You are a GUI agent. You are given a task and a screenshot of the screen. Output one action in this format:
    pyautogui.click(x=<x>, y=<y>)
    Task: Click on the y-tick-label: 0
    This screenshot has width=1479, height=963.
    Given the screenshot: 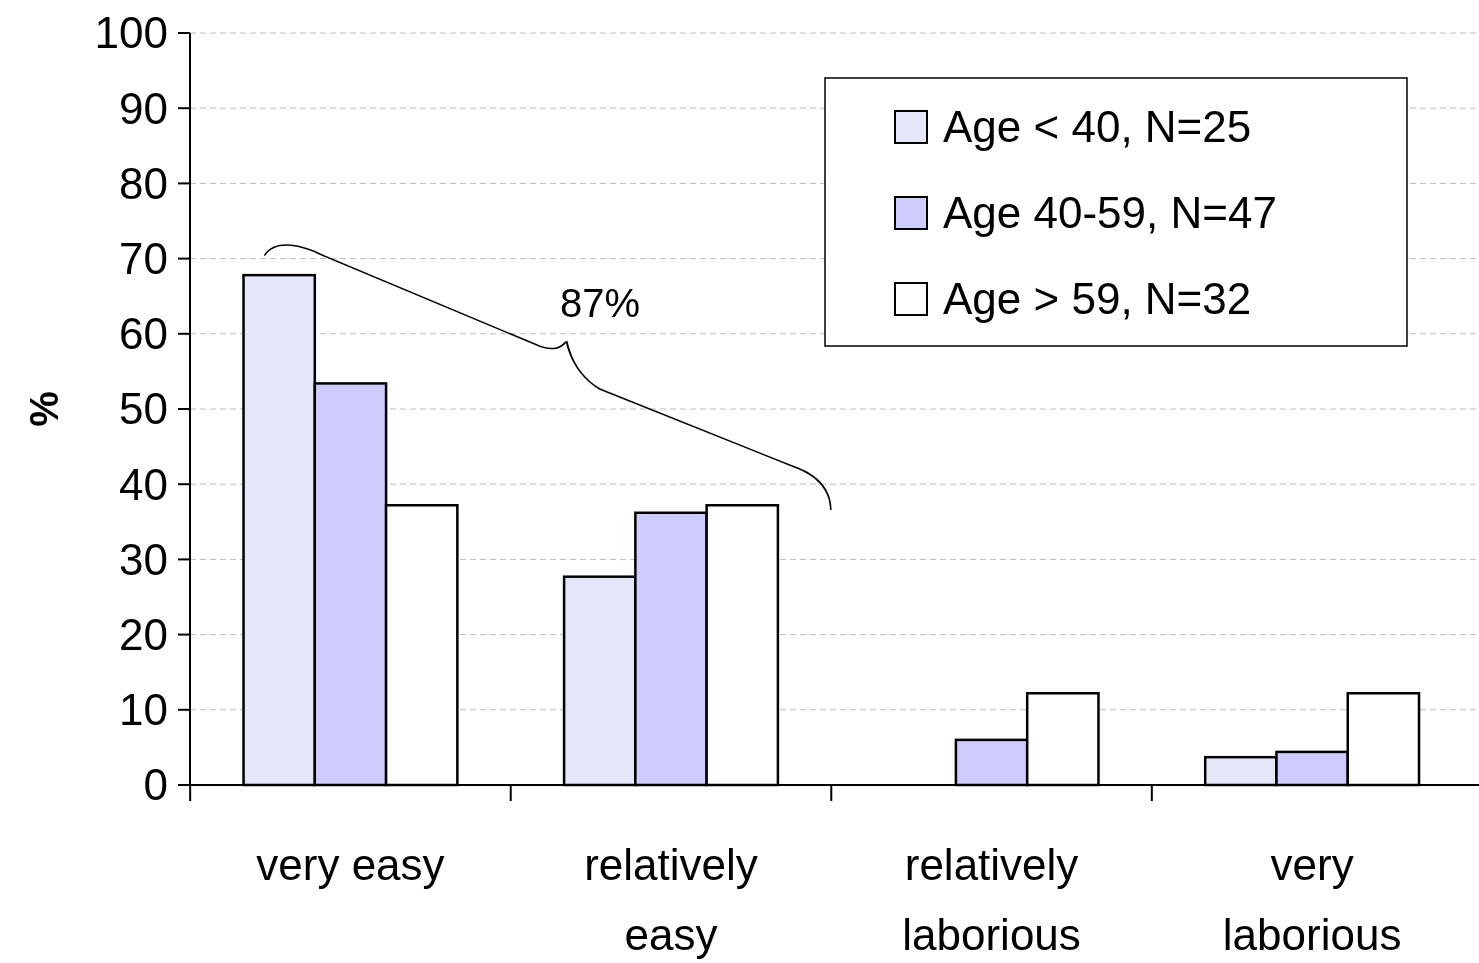 What is the action you would take?
    pyautogui.click(x=155, y=785)
    